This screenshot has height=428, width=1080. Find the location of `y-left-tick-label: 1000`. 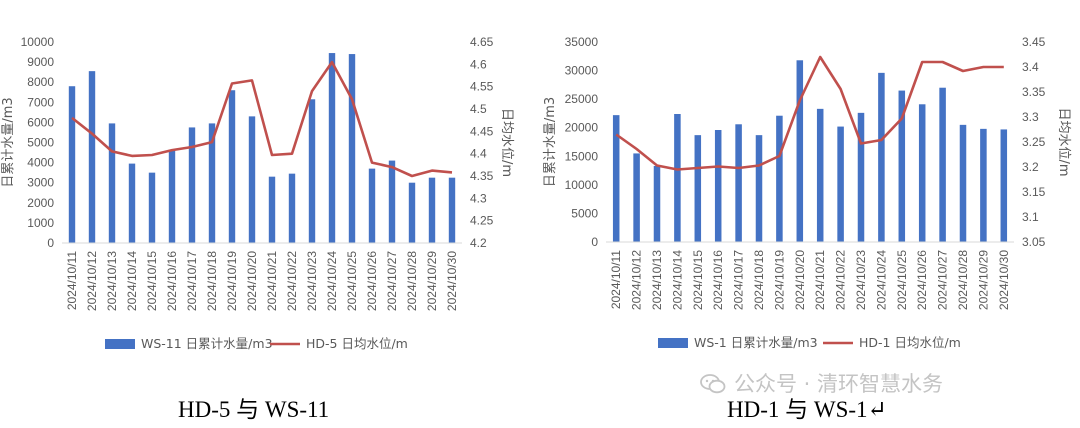

y-left-tick-label: 1000 is located at coordinates (40, 223).